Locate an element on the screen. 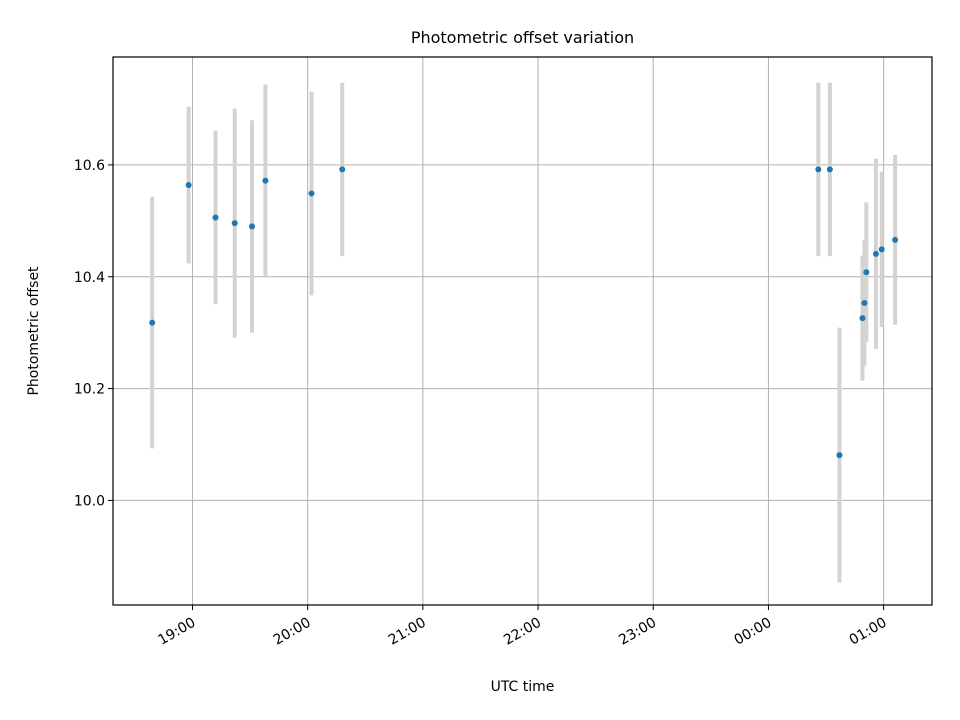 Image resolution: width=960 pixels, height=720 pixels. chart-title: Photometric offset variation is located at coordinates (522, 37).